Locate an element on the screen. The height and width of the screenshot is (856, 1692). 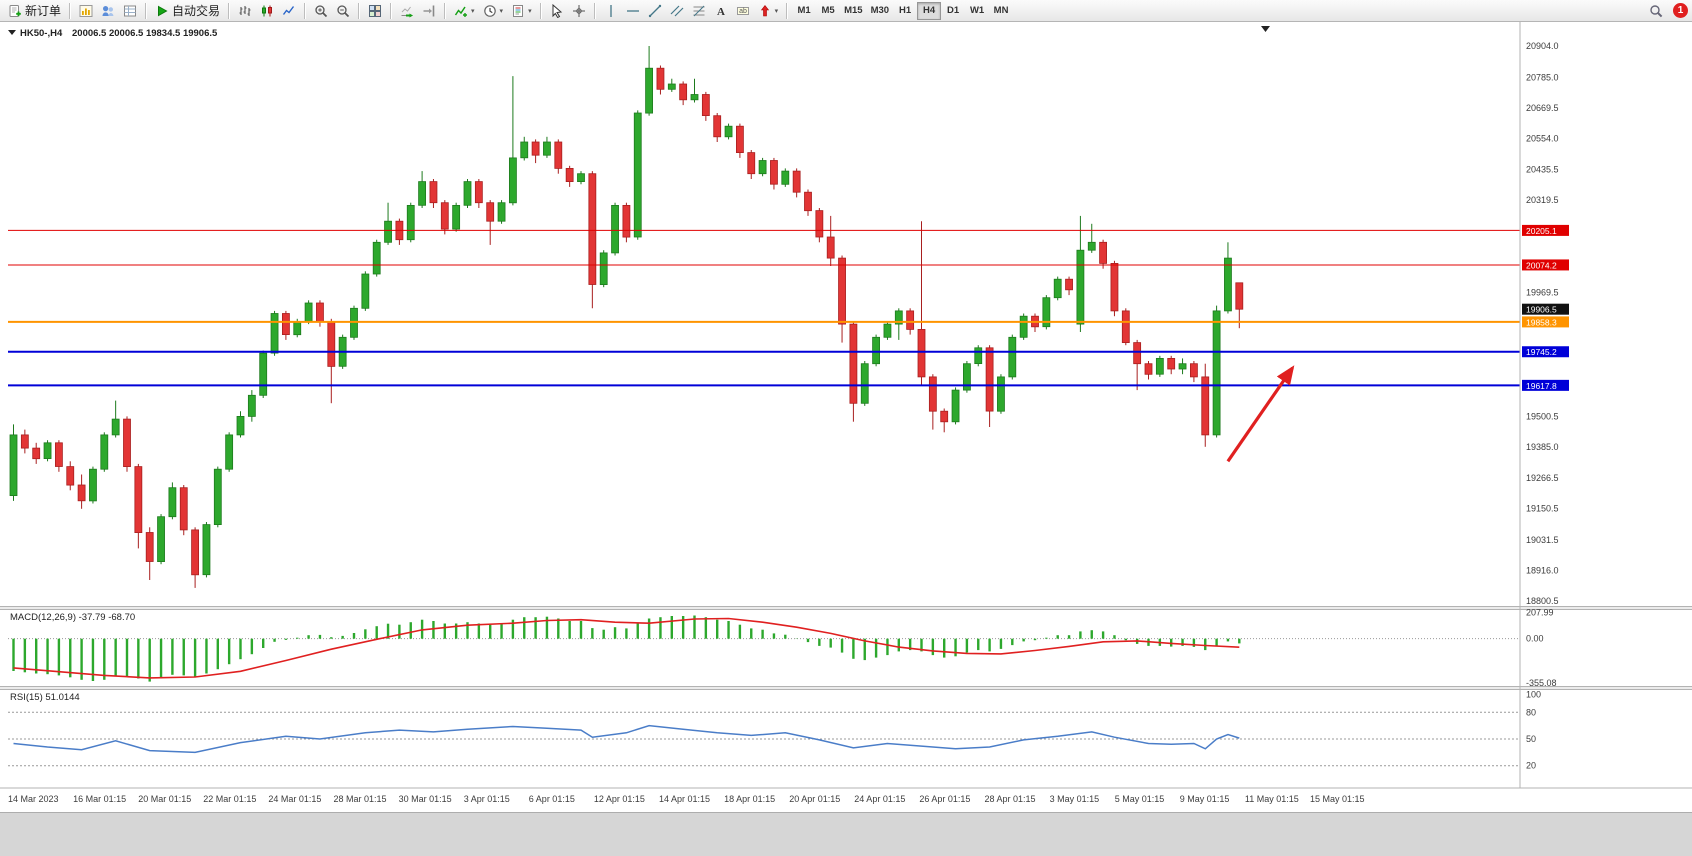
arrow-annotation is located at coordinates (1260, 414).